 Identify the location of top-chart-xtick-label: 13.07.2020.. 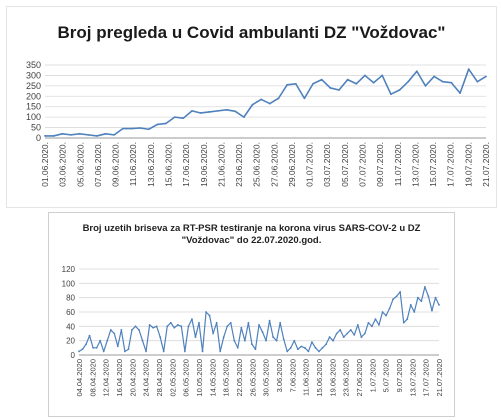
(415, 164).